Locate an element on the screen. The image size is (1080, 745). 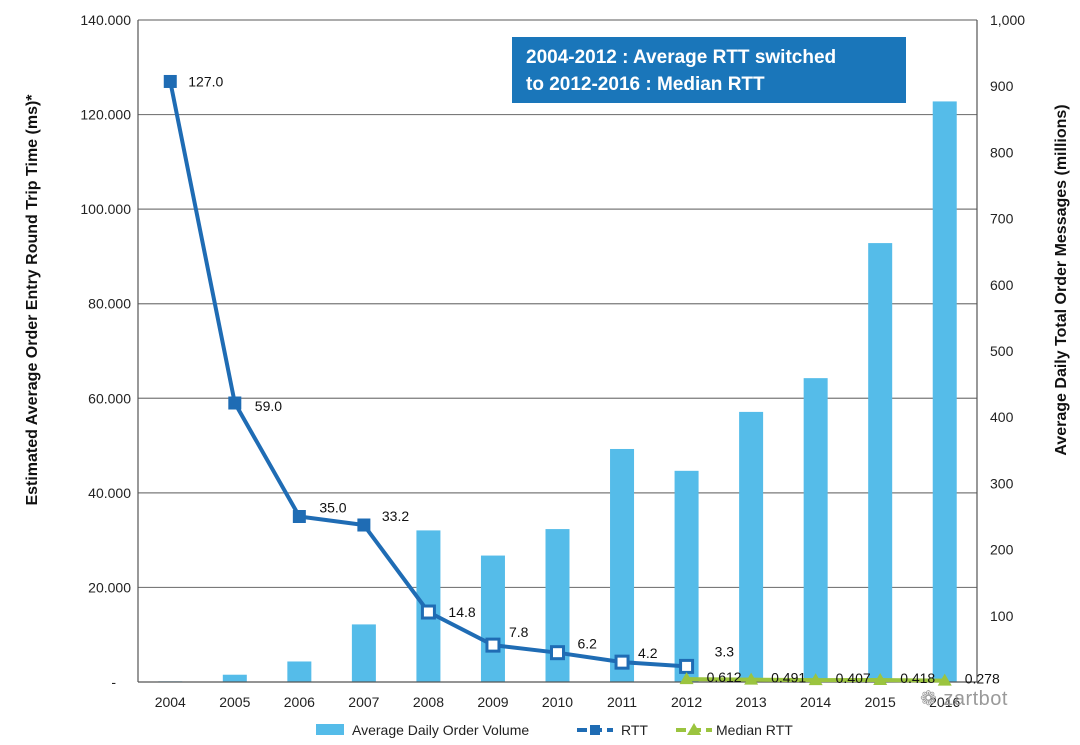
x-tick-label-2014: 2014 is located at coordinates (815, 702).